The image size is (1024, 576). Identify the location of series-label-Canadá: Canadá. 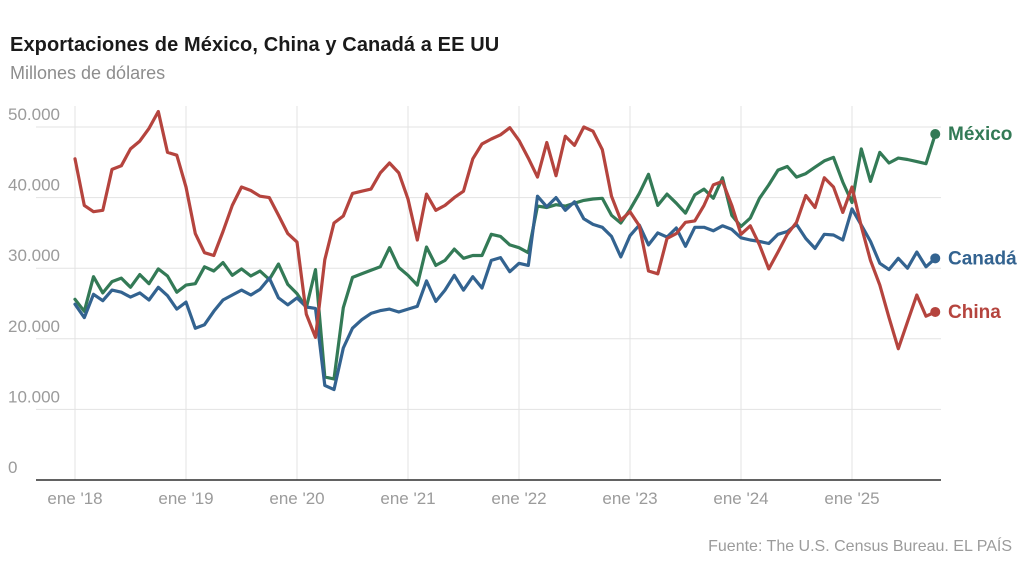
(982, 258).